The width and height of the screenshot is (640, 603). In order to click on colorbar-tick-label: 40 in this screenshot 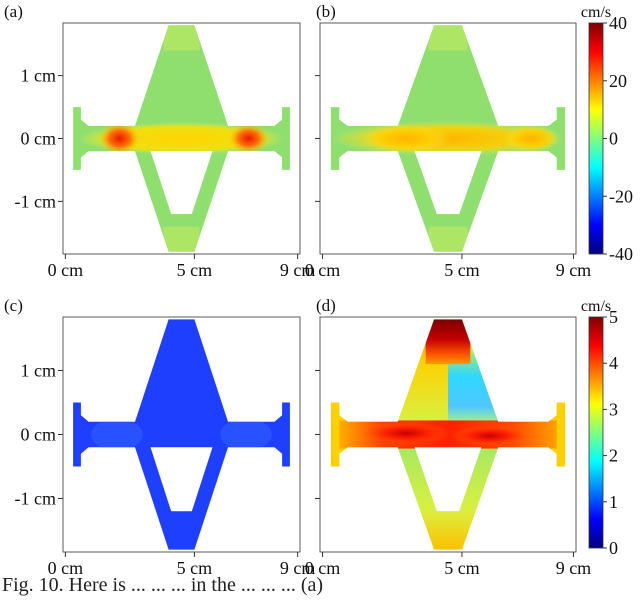, I will do `click(618, 23)`.